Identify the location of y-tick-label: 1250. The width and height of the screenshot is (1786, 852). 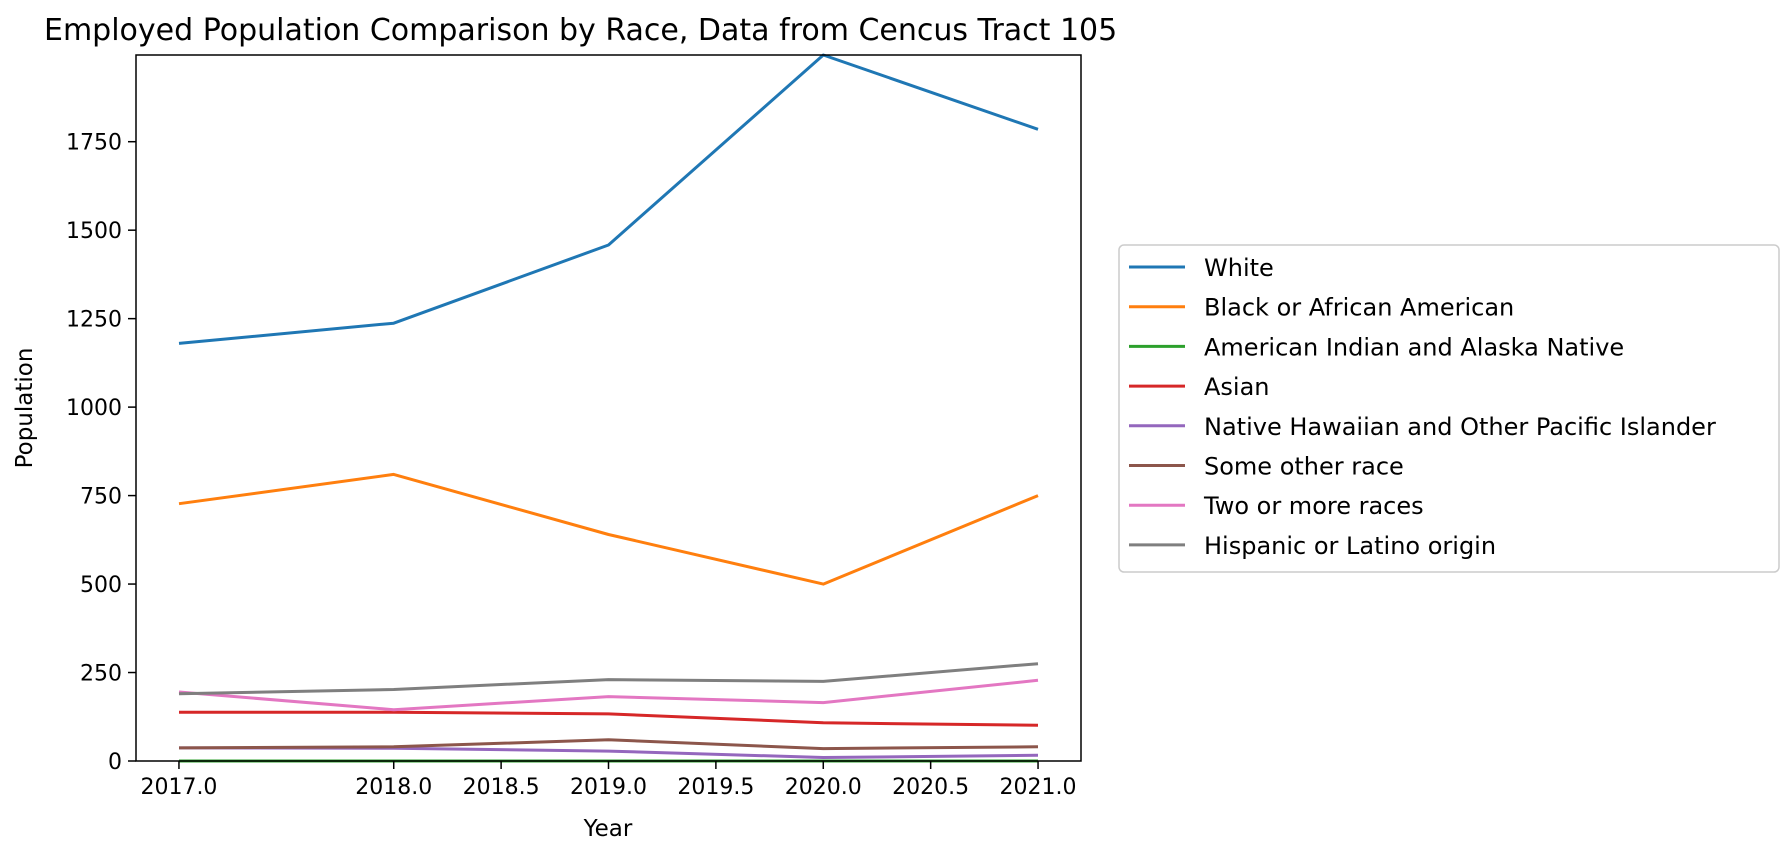
(94, 320).